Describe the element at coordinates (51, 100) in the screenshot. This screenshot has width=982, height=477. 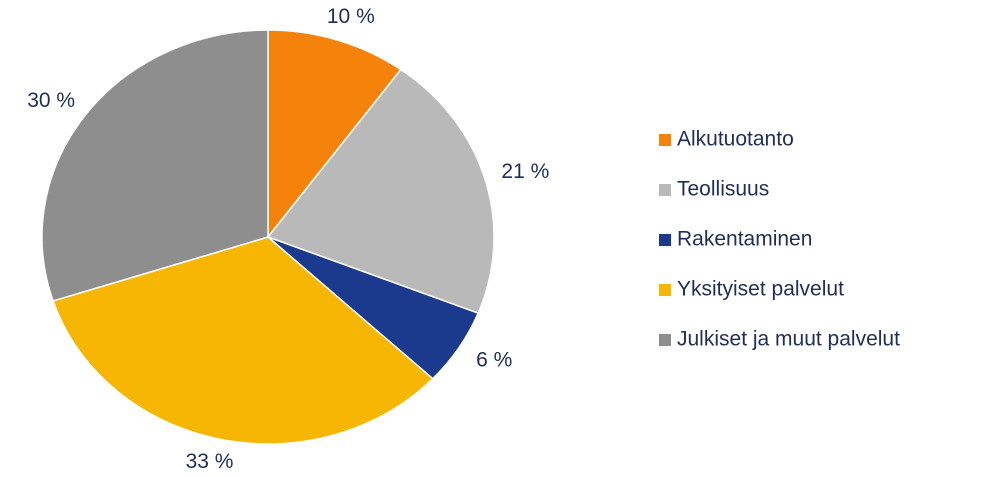
I see `data-label: 30 %` at that location.